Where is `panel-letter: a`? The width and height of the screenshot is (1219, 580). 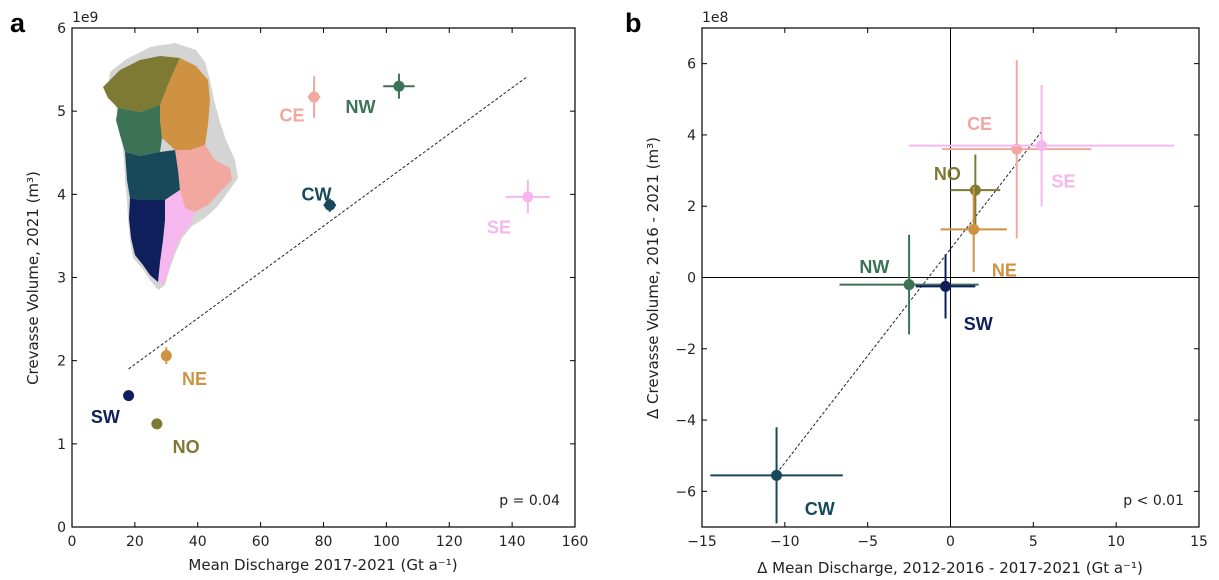
panel-letter: a is located at coordinates (18, 23).